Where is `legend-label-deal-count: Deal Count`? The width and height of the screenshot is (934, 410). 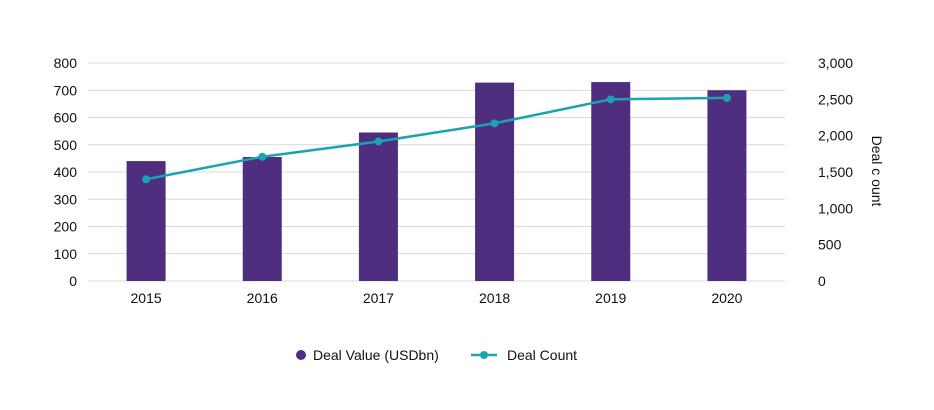
legend-label-deal-count: Deal Count is located at coordinates (542, 355).